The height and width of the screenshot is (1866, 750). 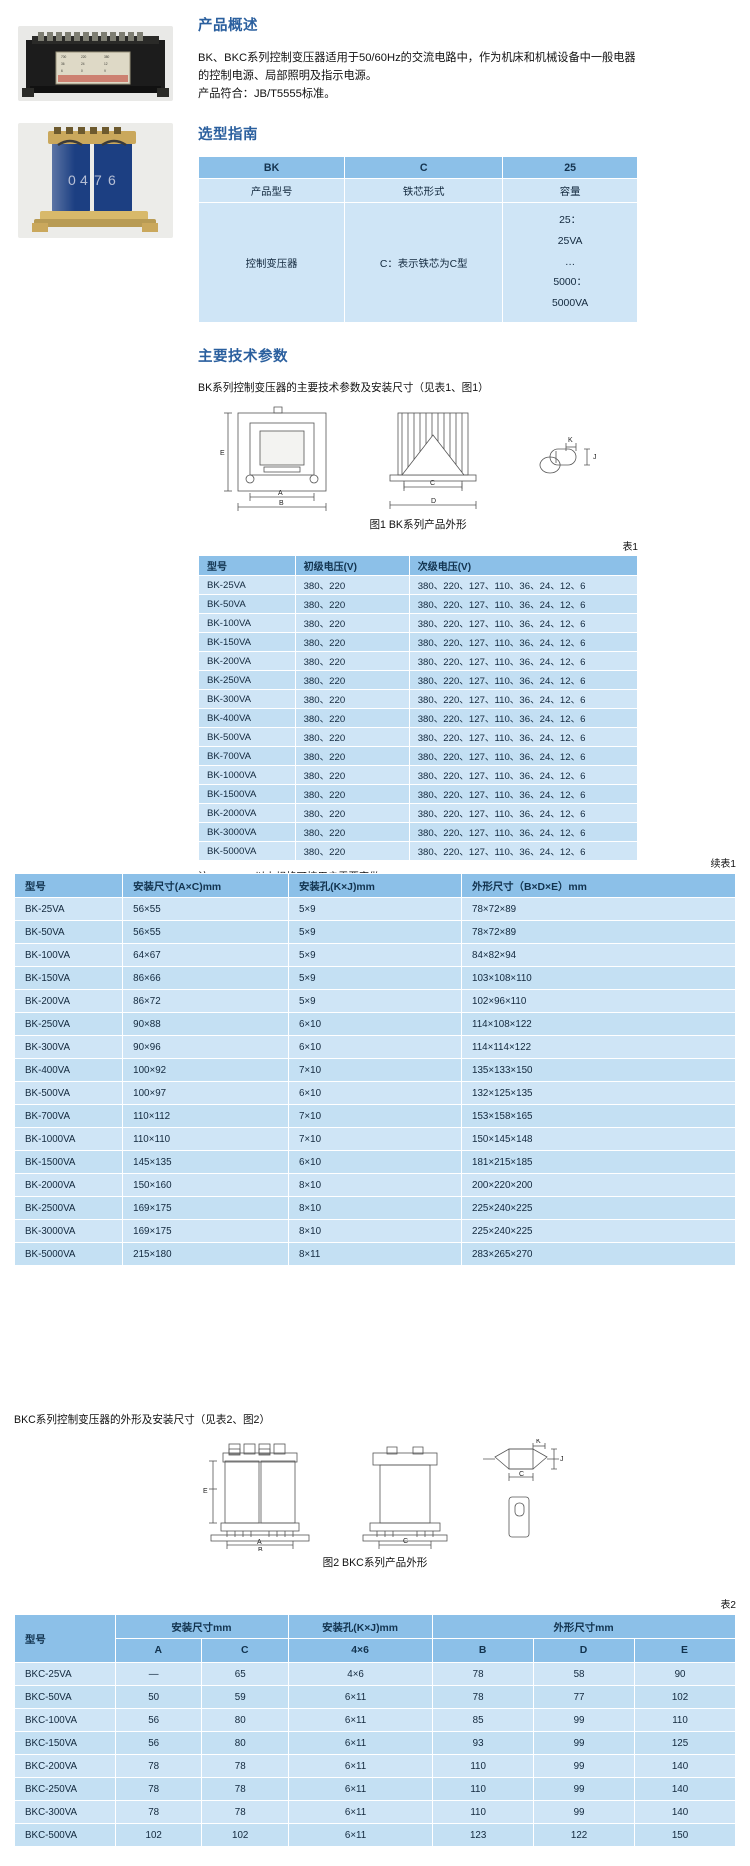 I want to click on table1cont-header-overall: 外形尺寸（B×D×E）mm, so click(x=598, y=885).